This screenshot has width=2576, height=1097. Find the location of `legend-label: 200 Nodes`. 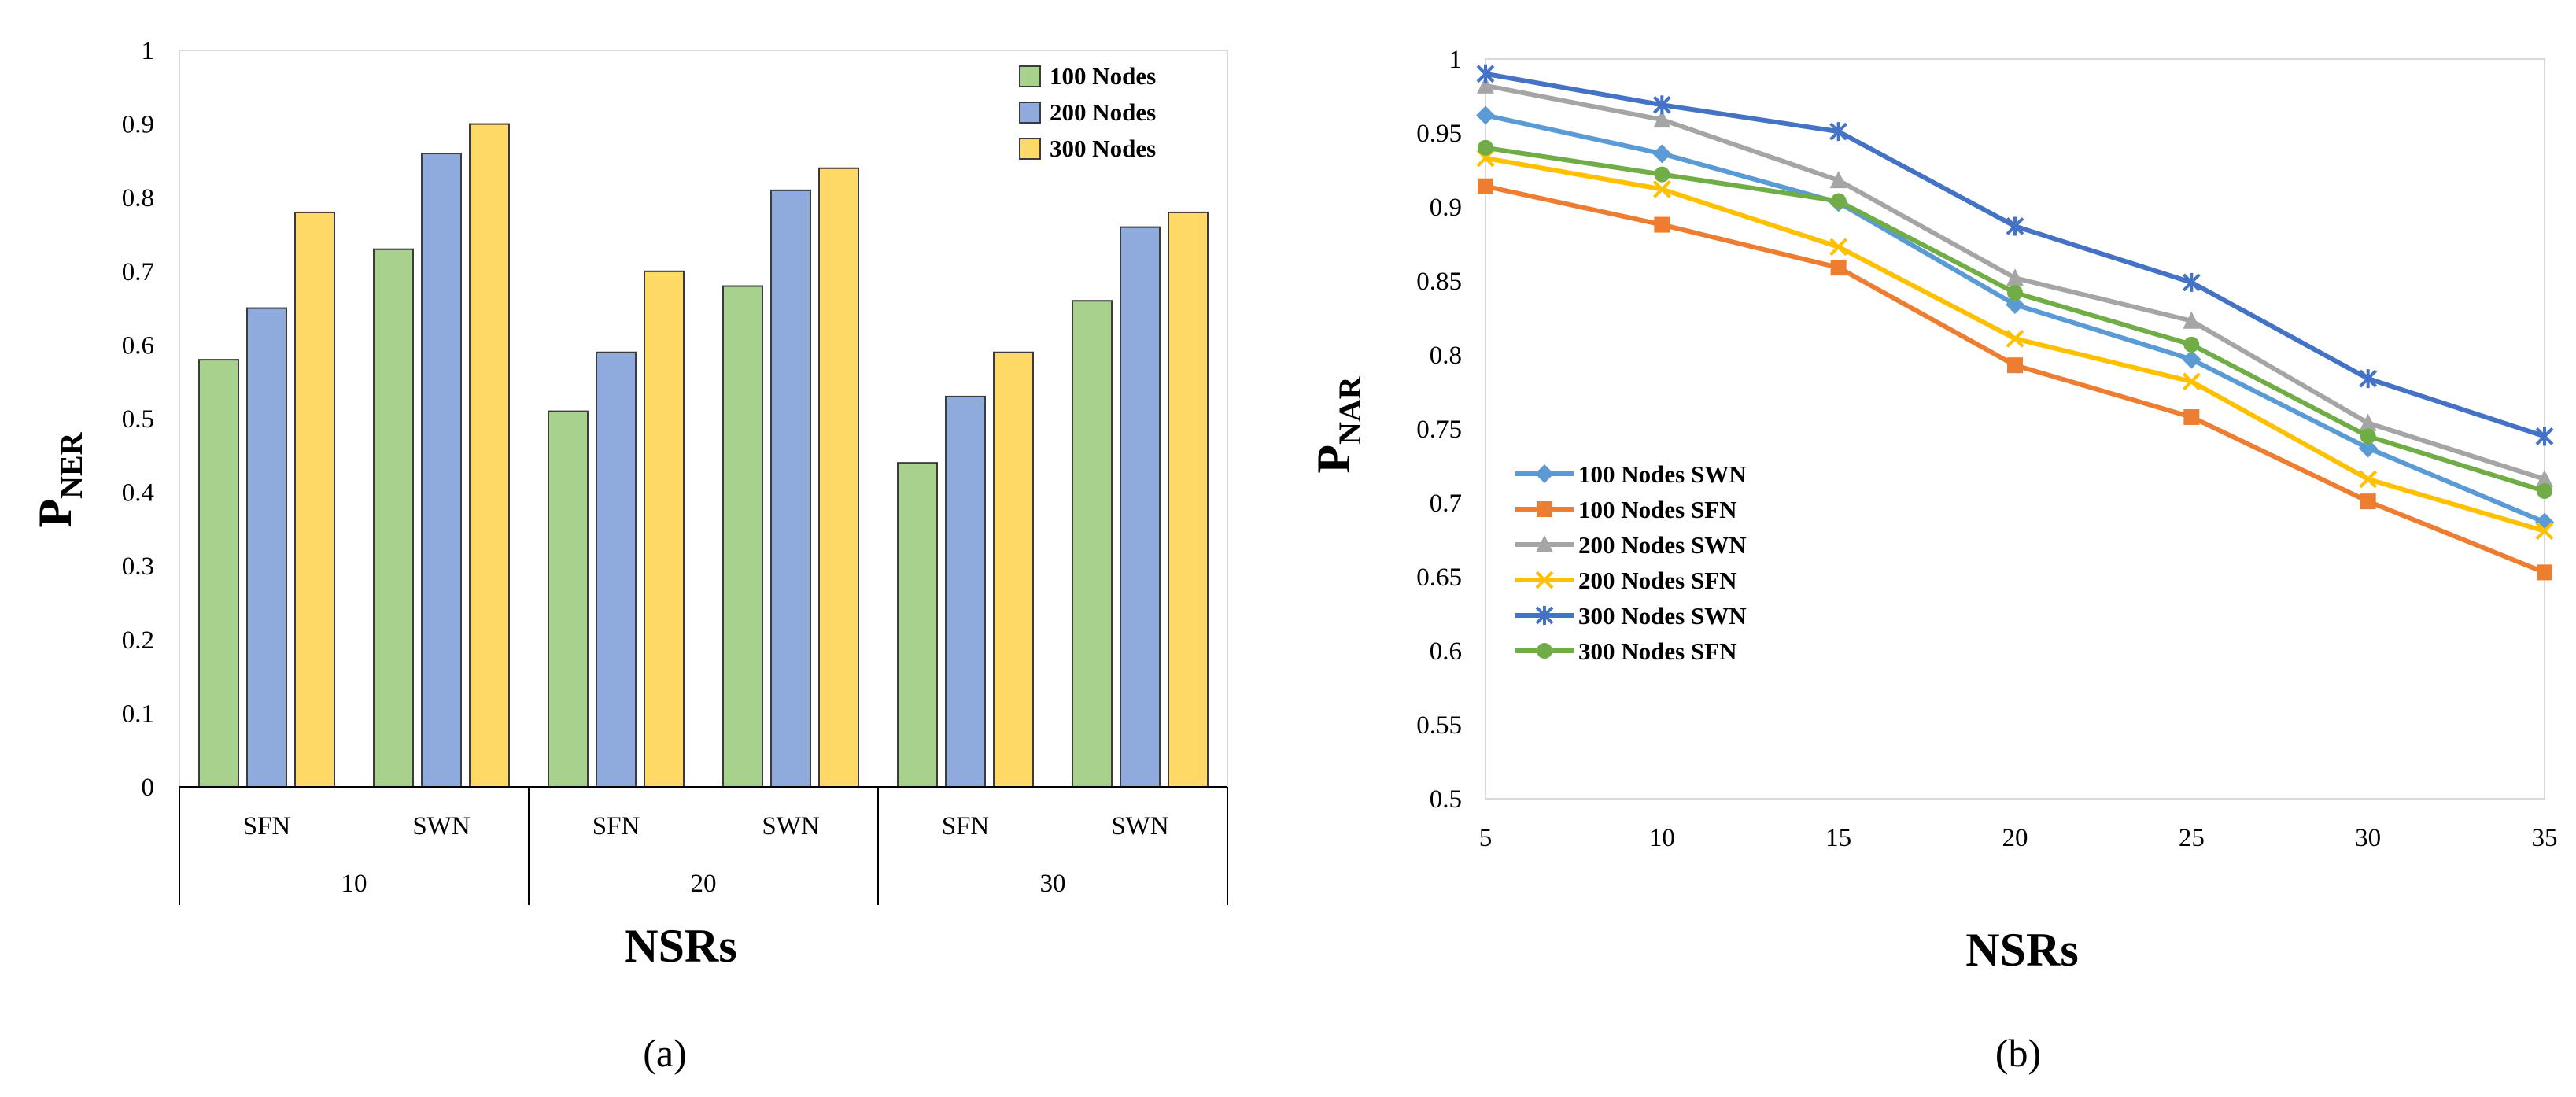

legend-label: 200 Nodes is located at coordinates (1103, 112).